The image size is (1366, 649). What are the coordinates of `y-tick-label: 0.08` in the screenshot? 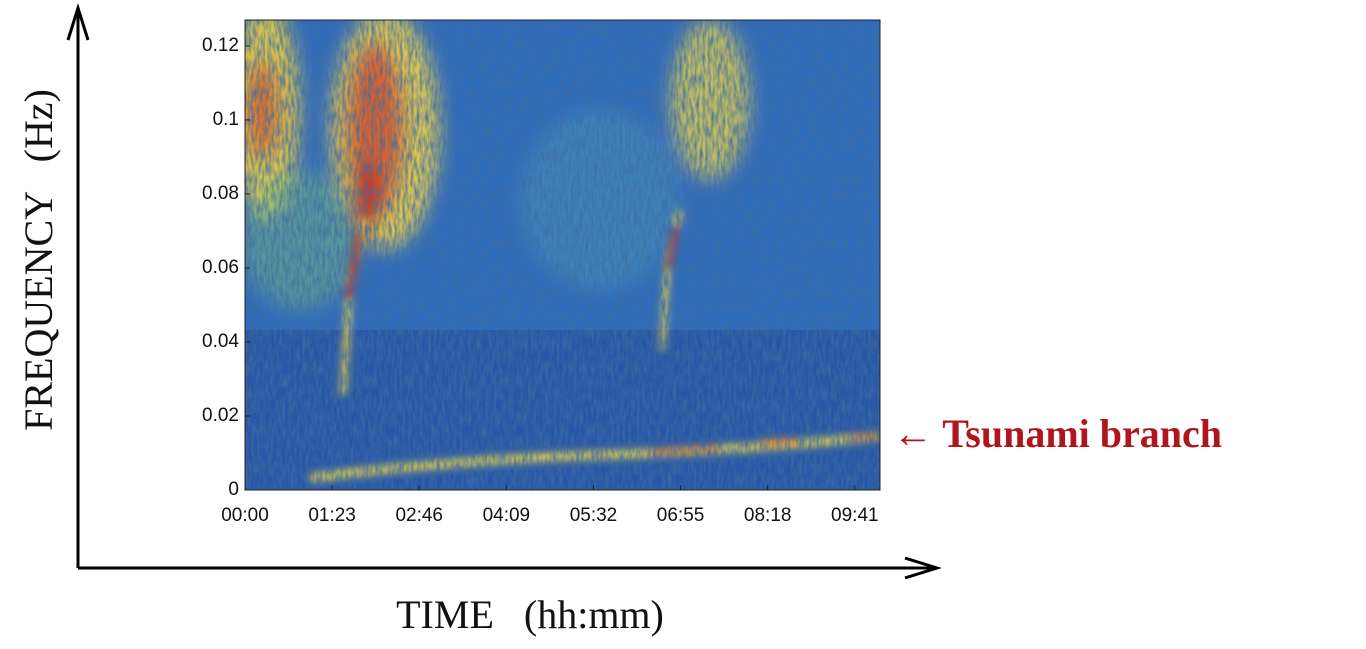 It's located at (220, 193).